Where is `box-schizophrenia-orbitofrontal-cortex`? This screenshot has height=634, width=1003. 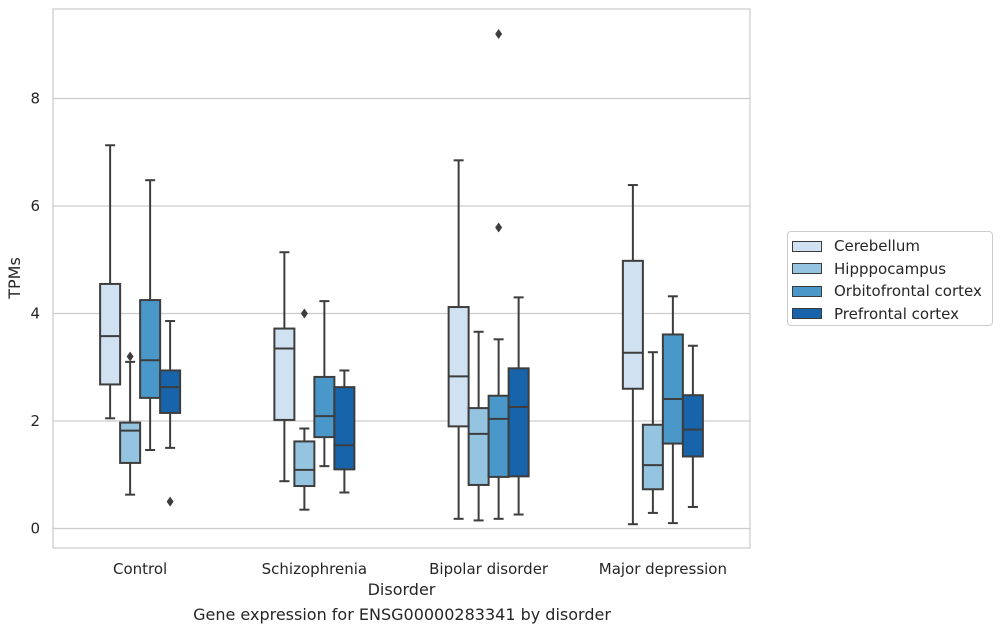 box-schizophrenia-orbitofrontal-cortex is located at coordinates (324, 407).